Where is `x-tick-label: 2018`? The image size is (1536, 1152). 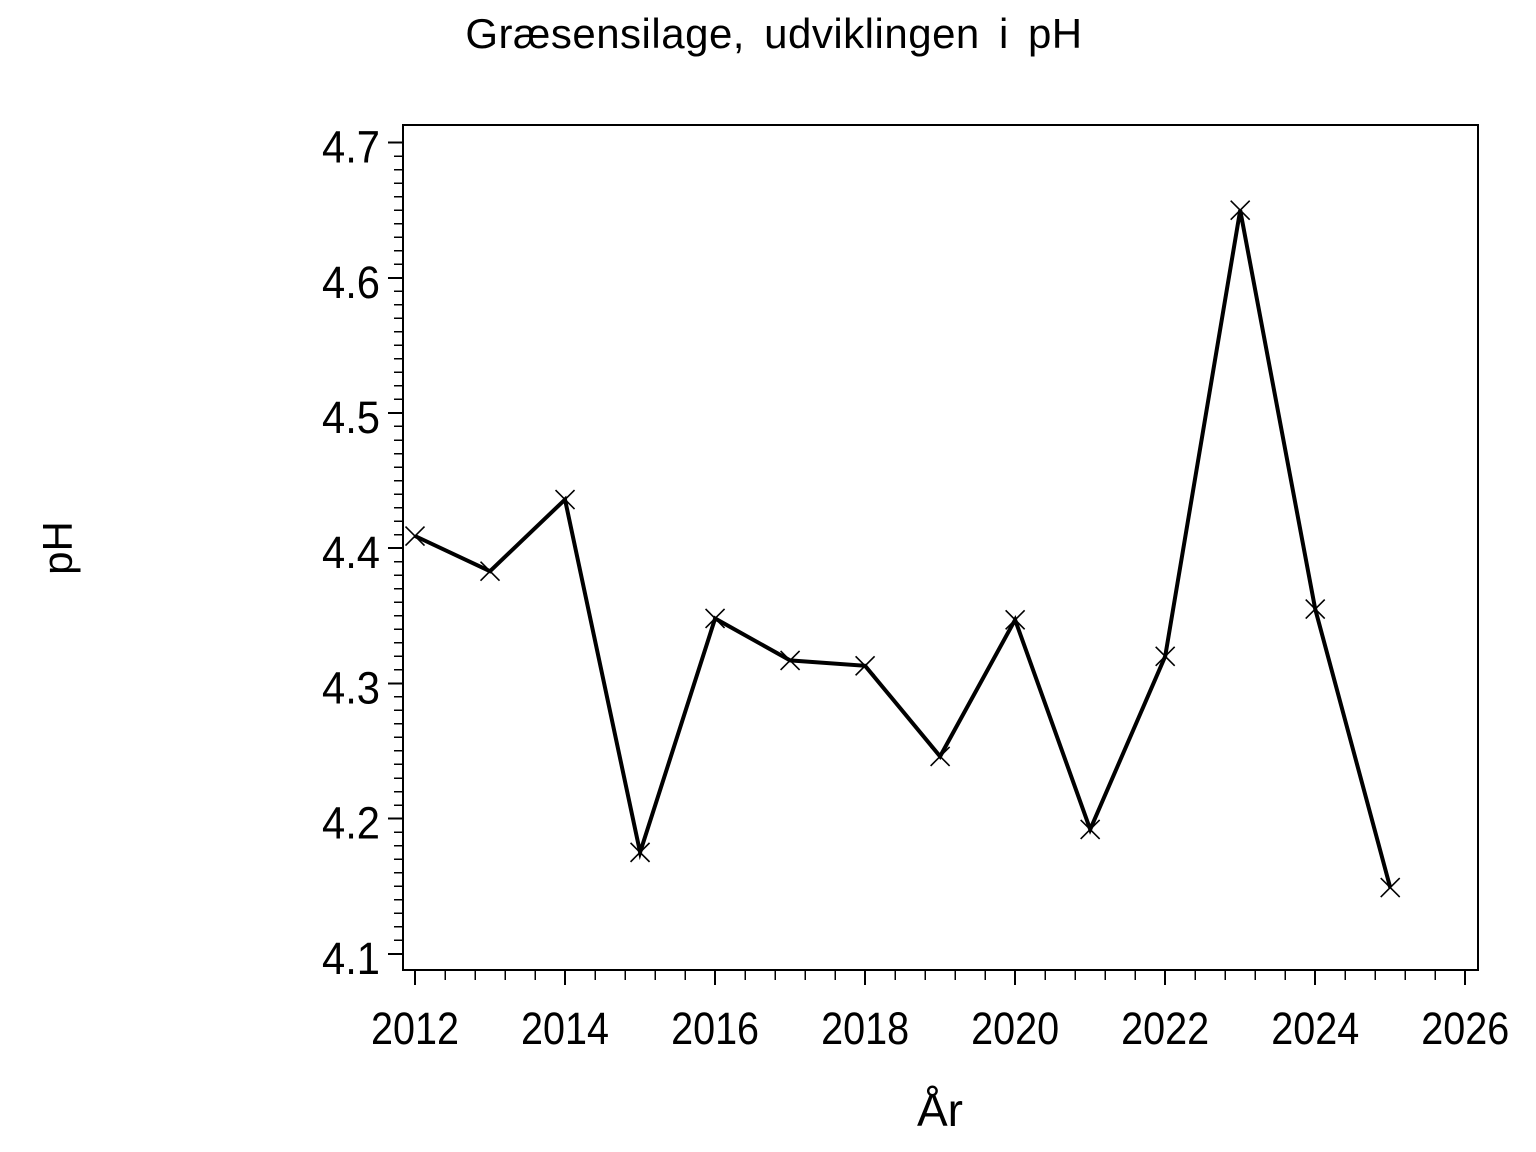 x-tick-label: 2018 is located at coordinates (865, 1028).